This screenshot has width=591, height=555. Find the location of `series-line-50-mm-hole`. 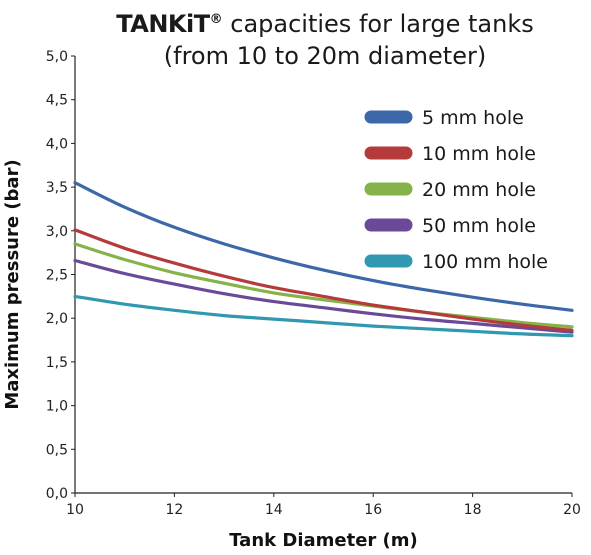

series-line-50-mm-hole is located at coordinates (323, 296).